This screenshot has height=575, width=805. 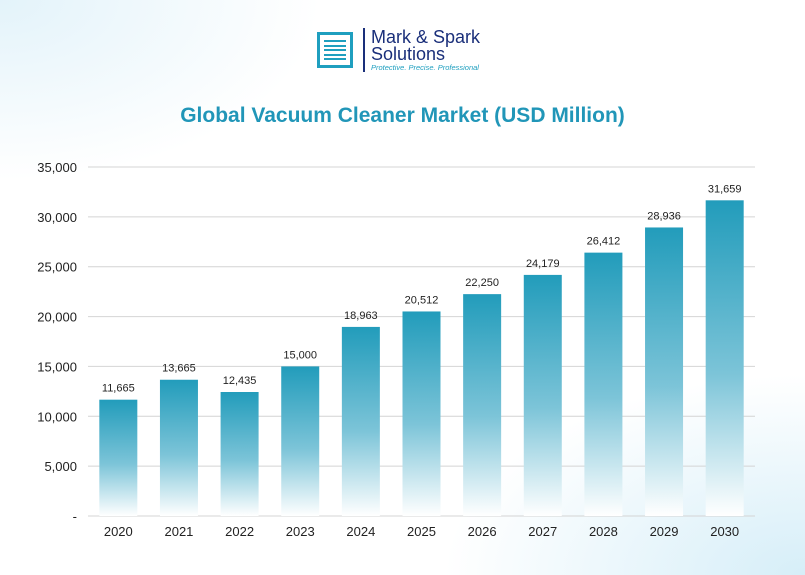 I want to click on logo-name-line2: Solutions, so click(x=408, y=53).